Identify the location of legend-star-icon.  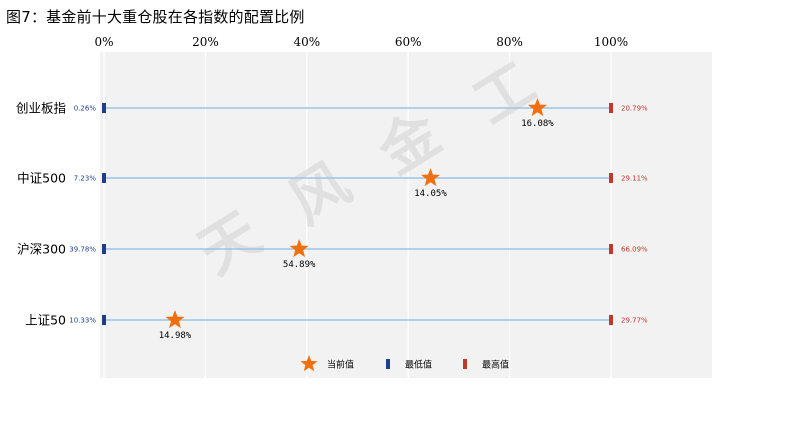
(309, 363).